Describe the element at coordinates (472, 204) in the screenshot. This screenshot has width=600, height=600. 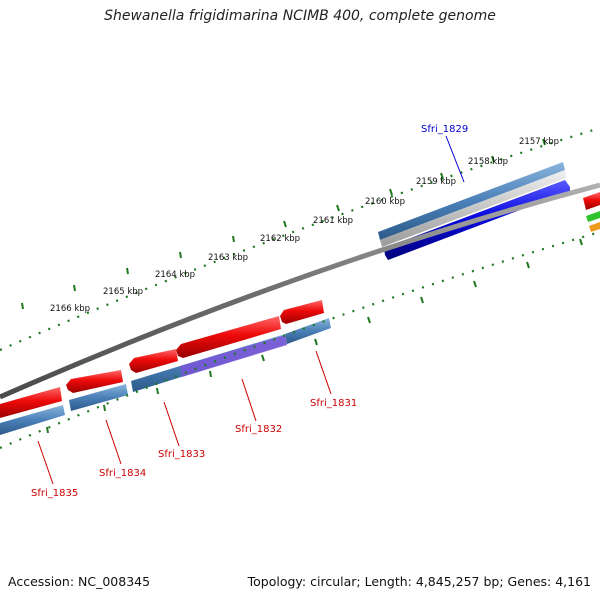
I see `forward-cds-track` at that location.